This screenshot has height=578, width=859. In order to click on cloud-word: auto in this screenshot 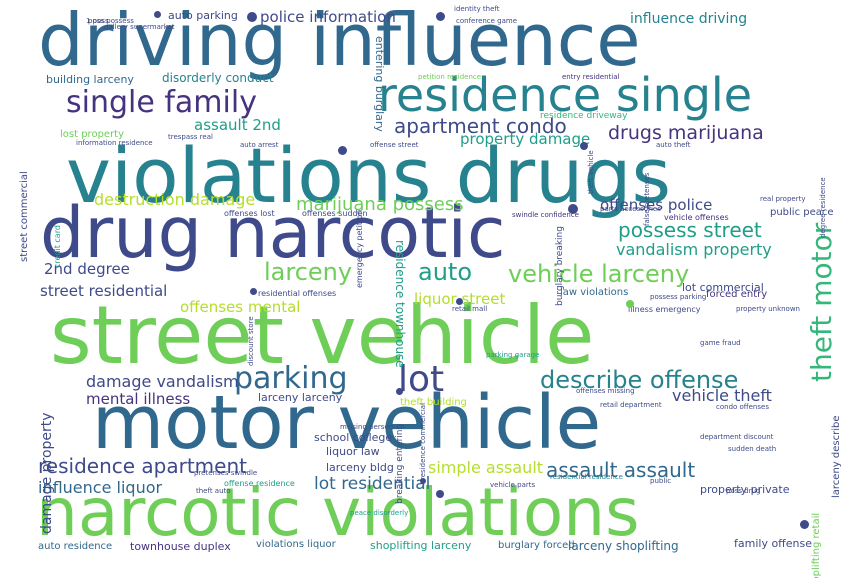, I will do `click(445, 272)`.